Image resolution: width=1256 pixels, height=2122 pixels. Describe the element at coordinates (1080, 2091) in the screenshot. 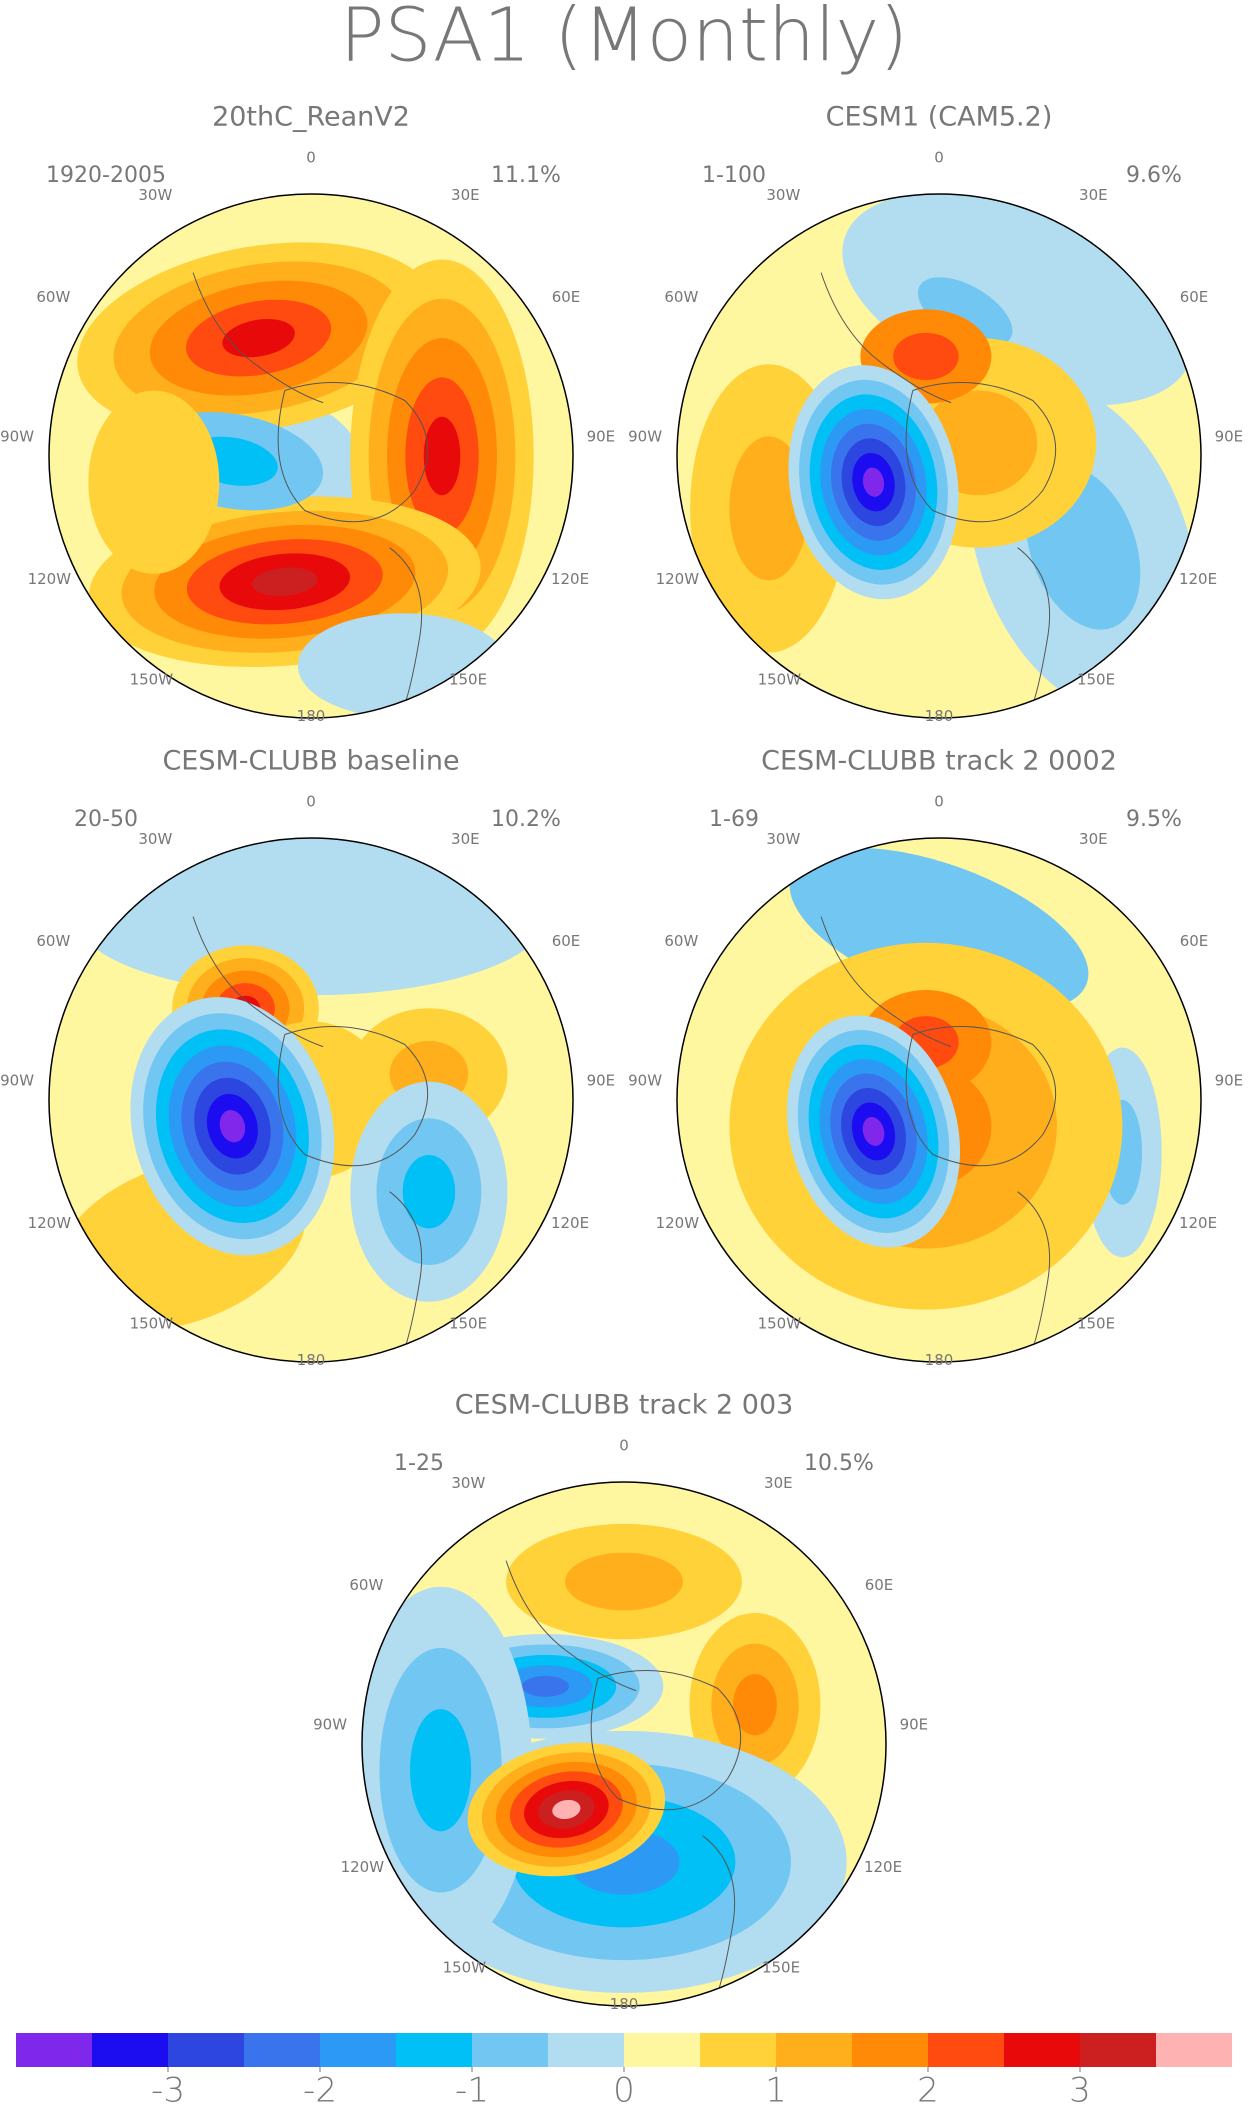

I see `colorbar-tick-label: 3` at that location.